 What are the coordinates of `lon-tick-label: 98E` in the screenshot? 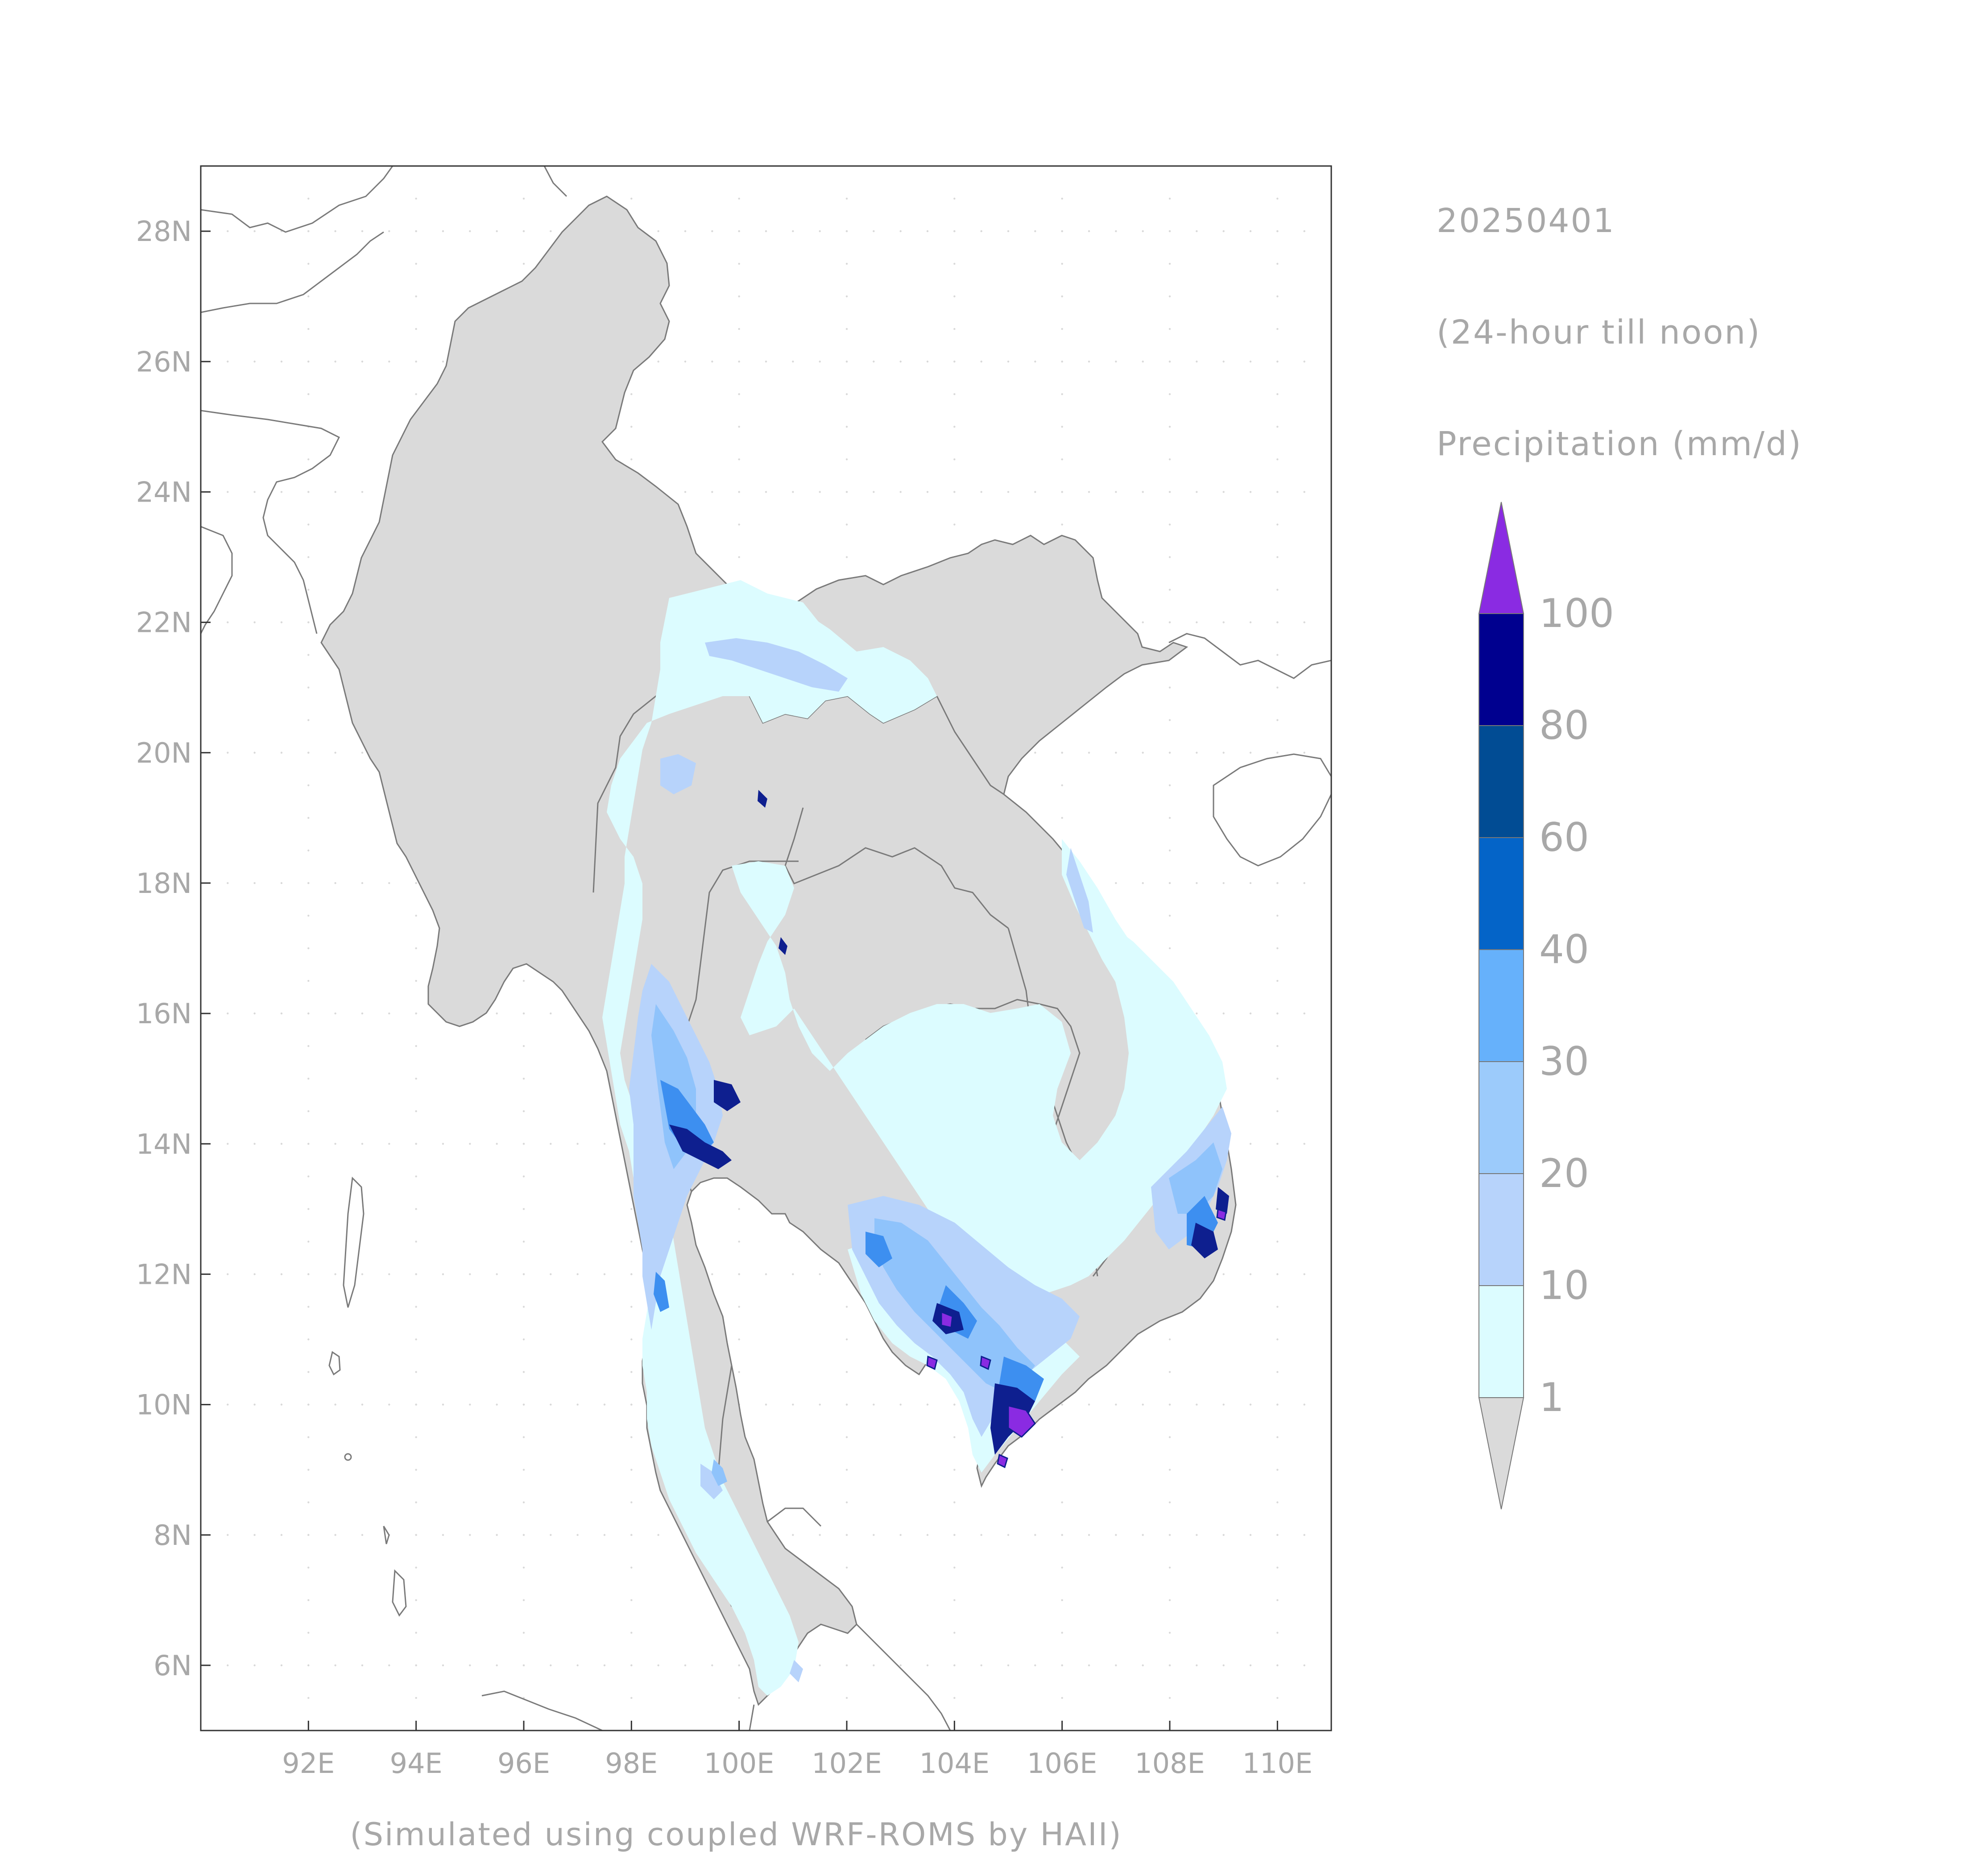 It's located at (631, 1763).